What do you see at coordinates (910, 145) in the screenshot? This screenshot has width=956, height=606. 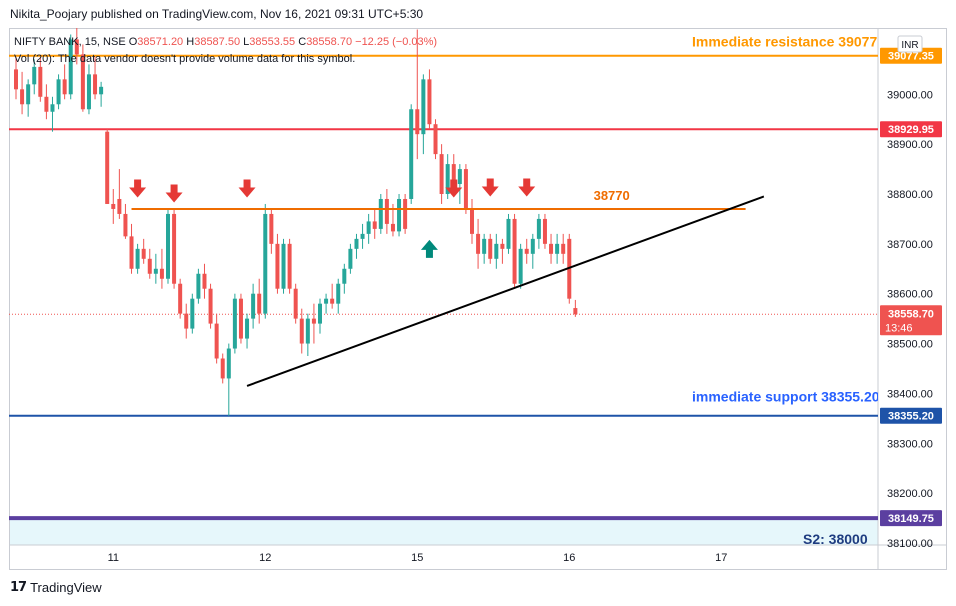 I see `y-tick-label: 38900.00` at bounding box center [910, 145].